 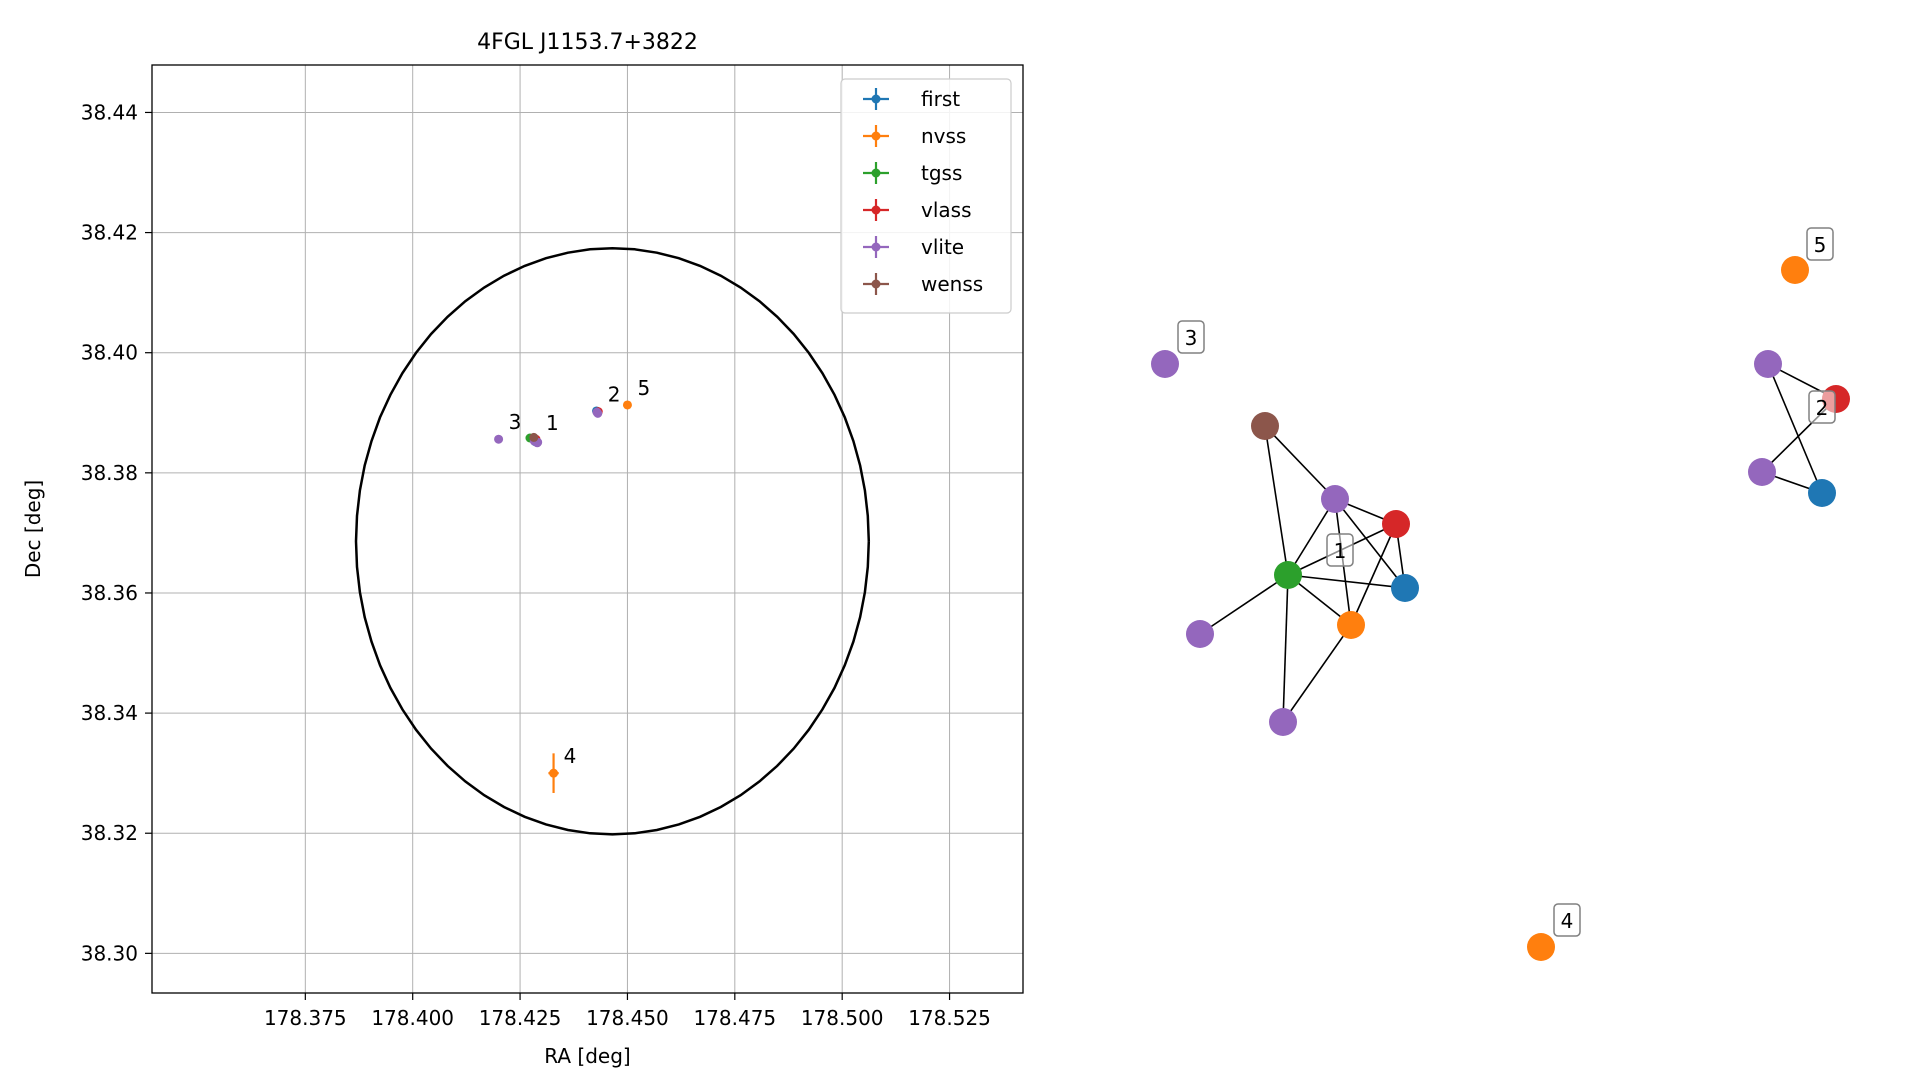 What do you see at coordinates (842, 1018) in the screenshot?
I see `x-tick-label: 178.500` at bounding box center [842, 1018].